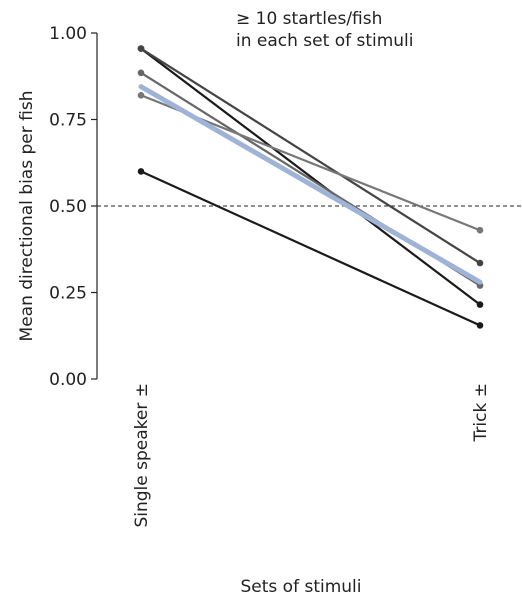  What do you see at coordinates (142, 455) in the screenshot?
I see `x-category-label: Single speaker ±` at bounding box center [142, 455].